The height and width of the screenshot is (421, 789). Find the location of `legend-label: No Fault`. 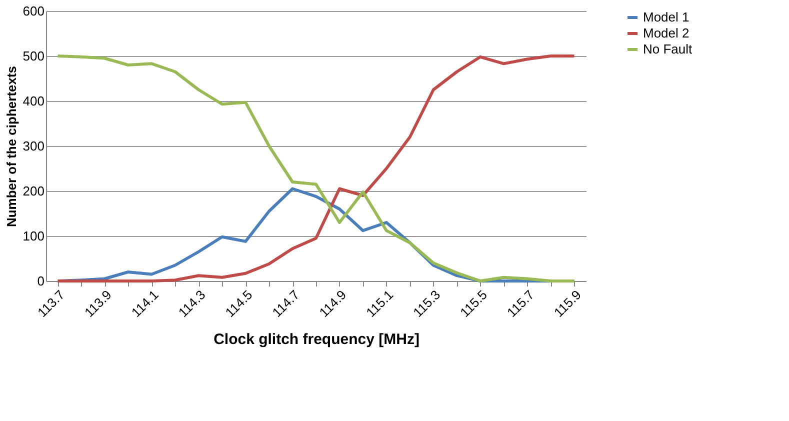

legend-label: No Fault is located at coordinates (668, 49).